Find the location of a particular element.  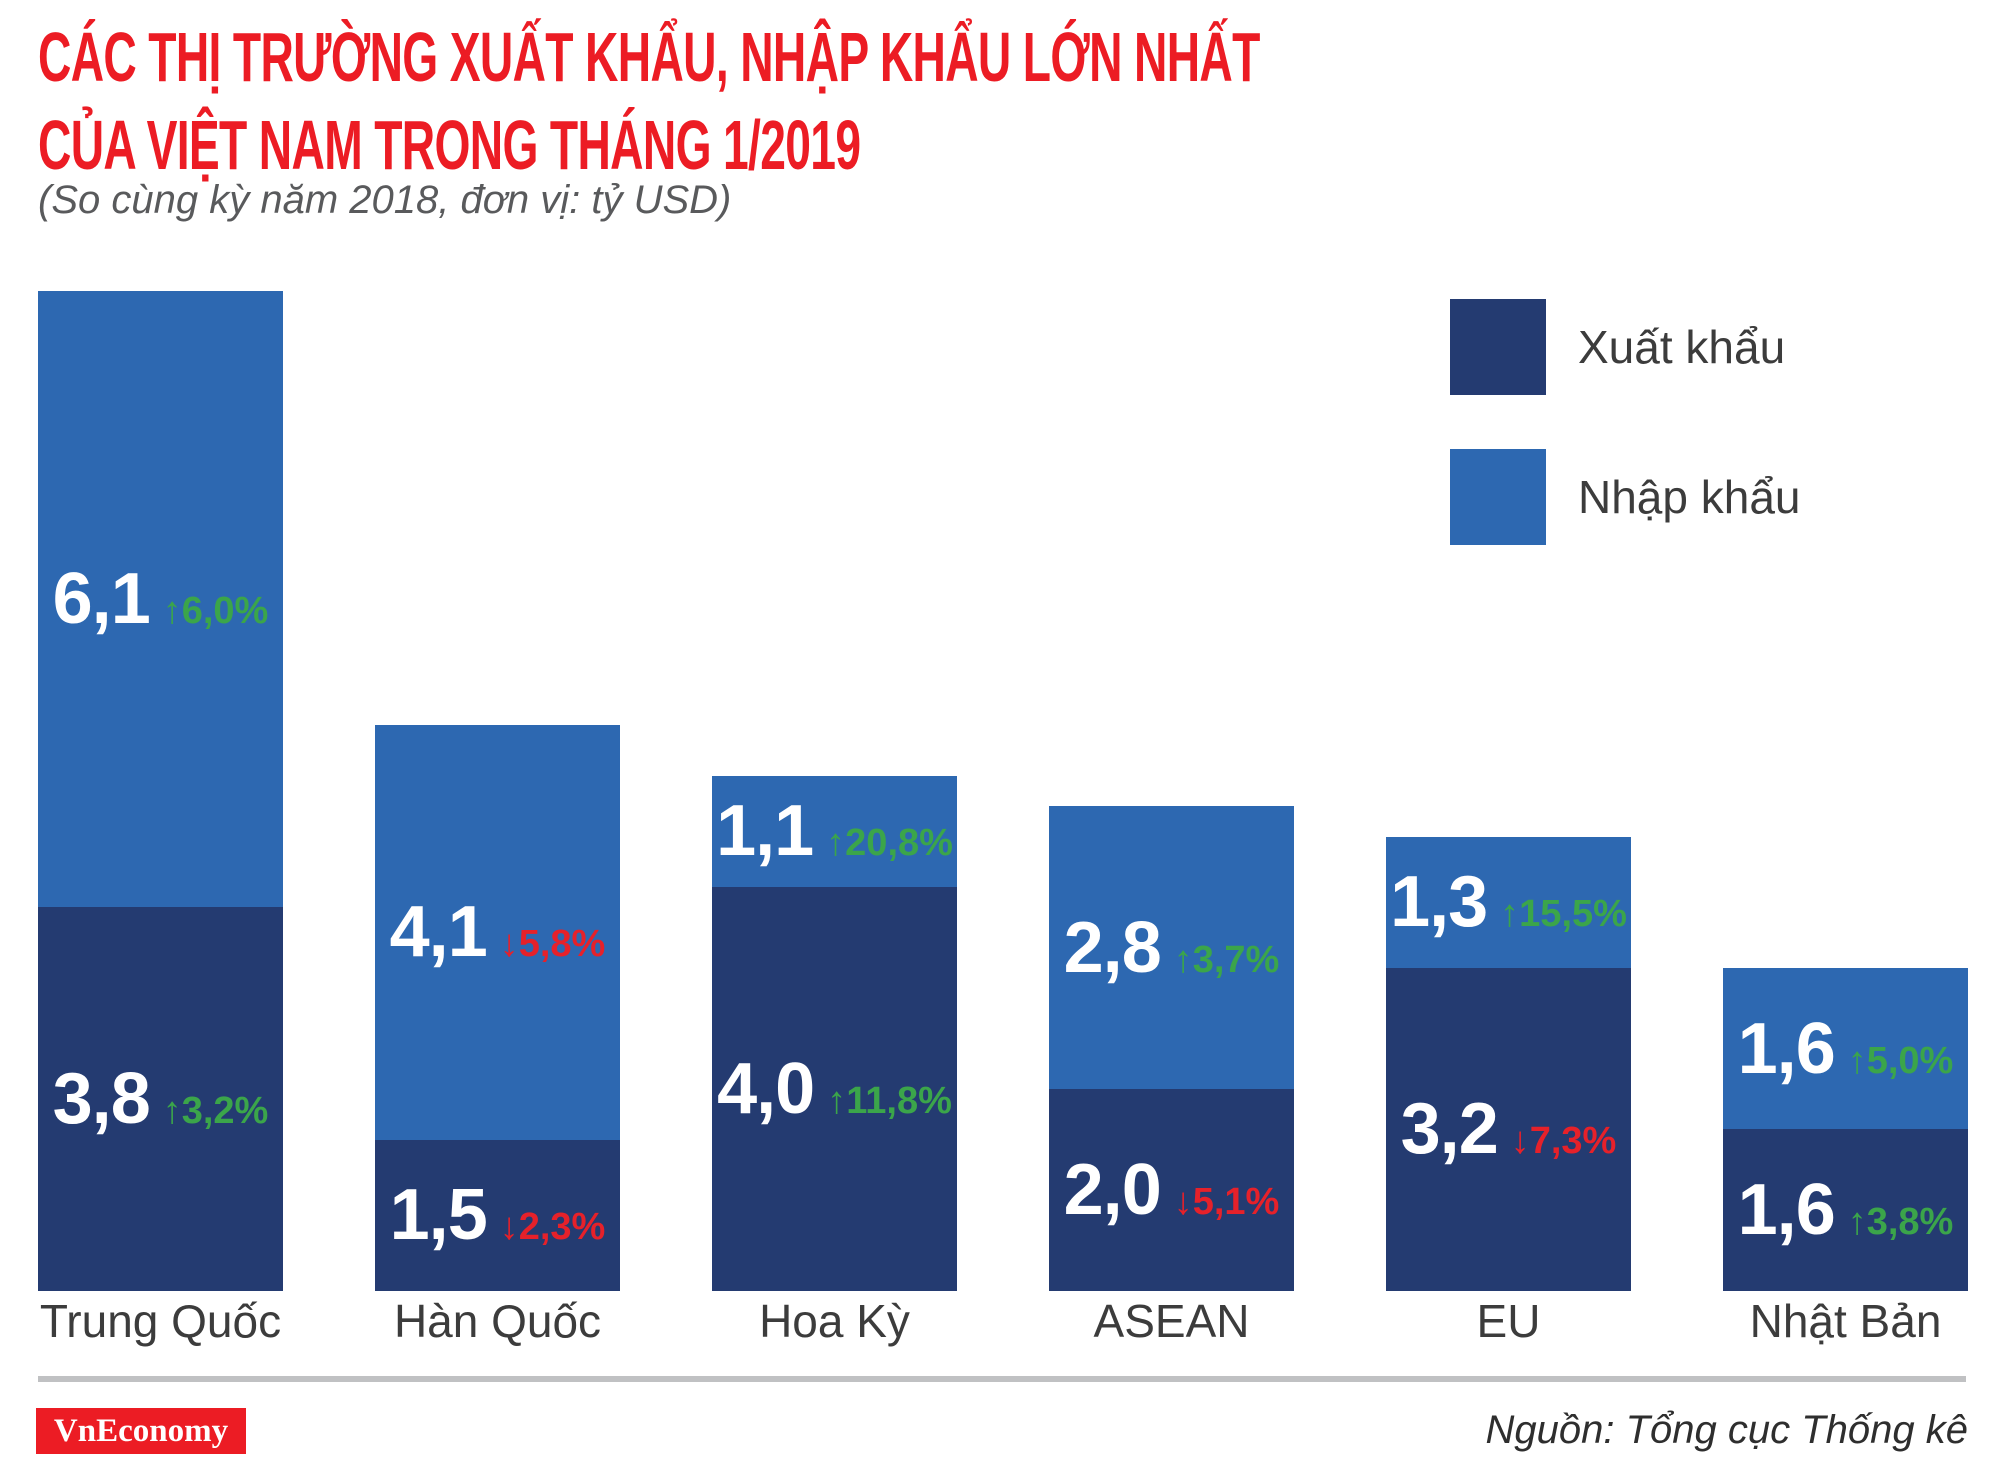

segment-label-row: 1,6 ↑5,0% is located at coordinates (1846, 1049).